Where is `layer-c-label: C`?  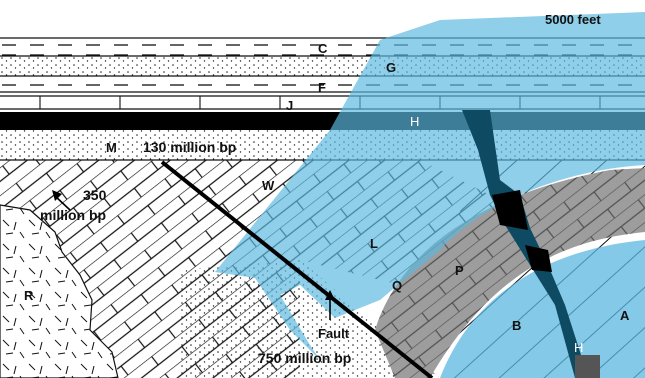 layer-c-label: C is located at coordinates (323, 48).